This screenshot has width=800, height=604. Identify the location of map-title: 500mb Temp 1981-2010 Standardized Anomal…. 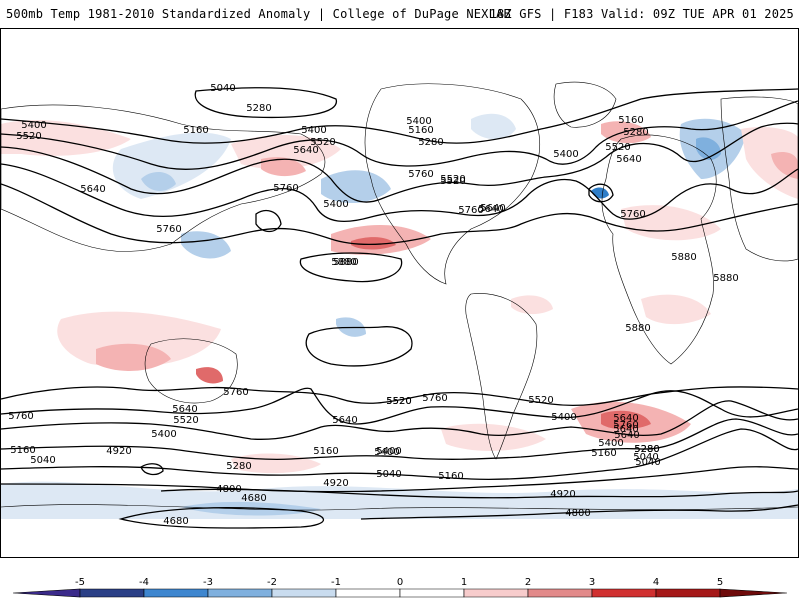
(258, 14).